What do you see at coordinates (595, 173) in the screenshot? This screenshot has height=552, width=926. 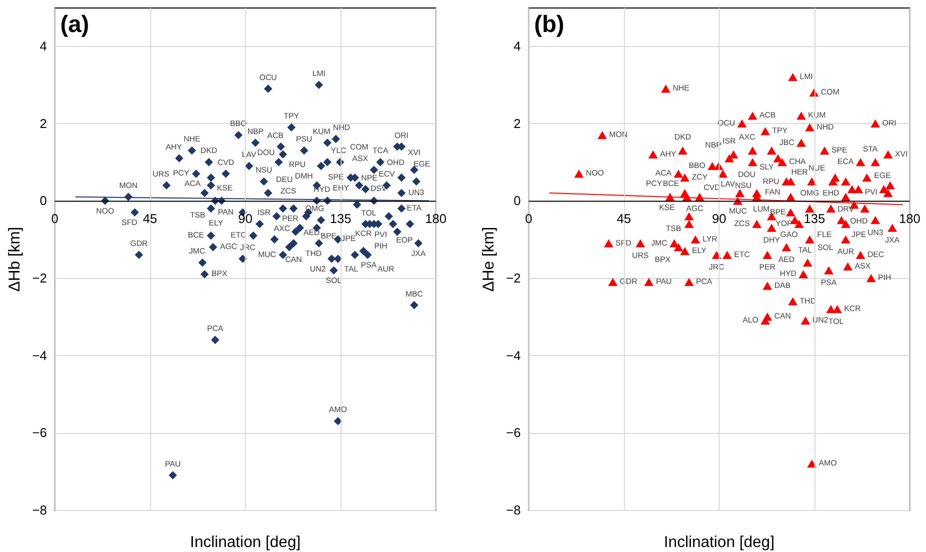 I see `annotation: NOO` at bounding box center [595, 173].